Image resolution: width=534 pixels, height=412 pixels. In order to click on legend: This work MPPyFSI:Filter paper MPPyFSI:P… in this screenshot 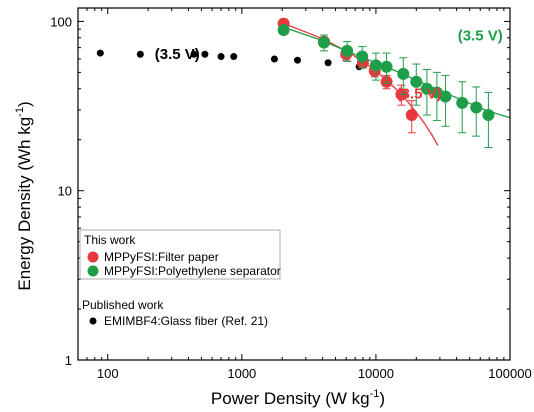, I will do `click(180, 278)`.